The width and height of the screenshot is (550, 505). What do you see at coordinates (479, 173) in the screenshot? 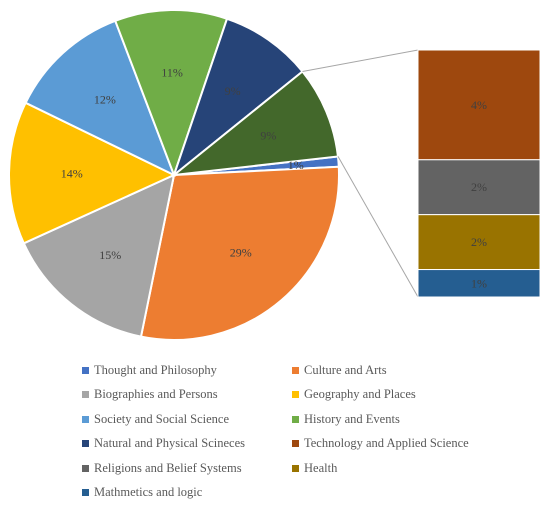
I see `secondary-bar: 4% 2% 2% 1%` at bounding box center [479, 173].